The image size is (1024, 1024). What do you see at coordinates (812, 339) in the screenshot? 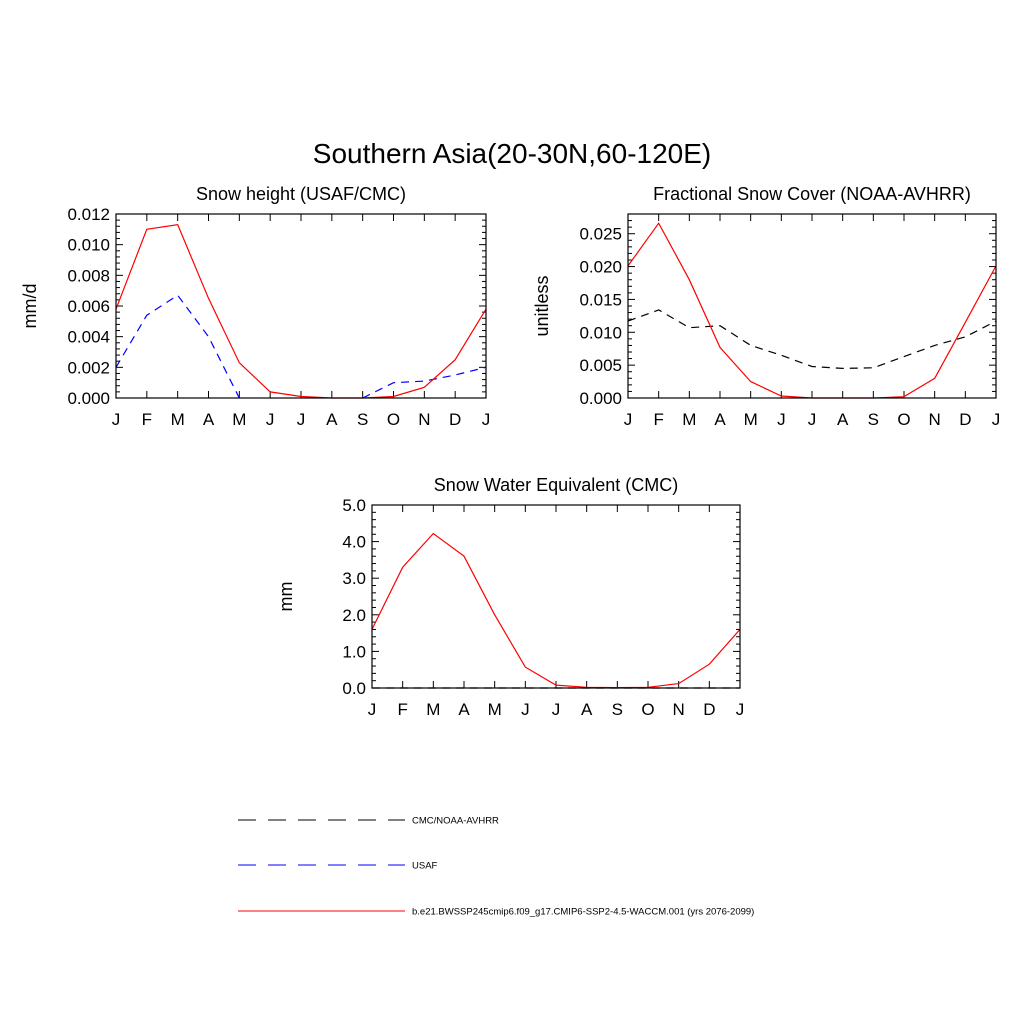
I see `series-line-obs_cmc` at bounding box center [812, 339].